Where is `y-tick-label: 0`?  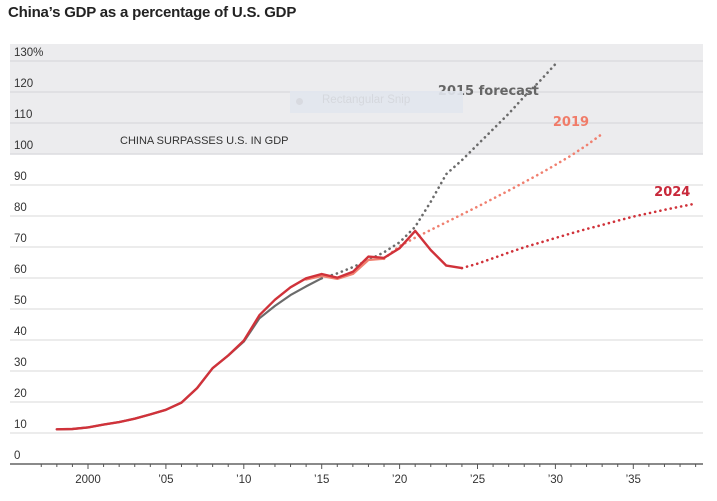
y-tick-label: 0 is located at coordinates (17, 456).